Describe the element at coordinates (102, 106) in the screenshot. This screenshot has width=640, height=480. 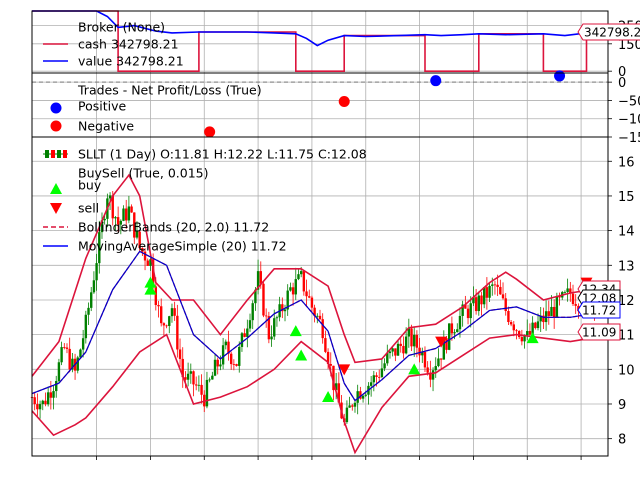
I see `legend-label: Positive` at that location.